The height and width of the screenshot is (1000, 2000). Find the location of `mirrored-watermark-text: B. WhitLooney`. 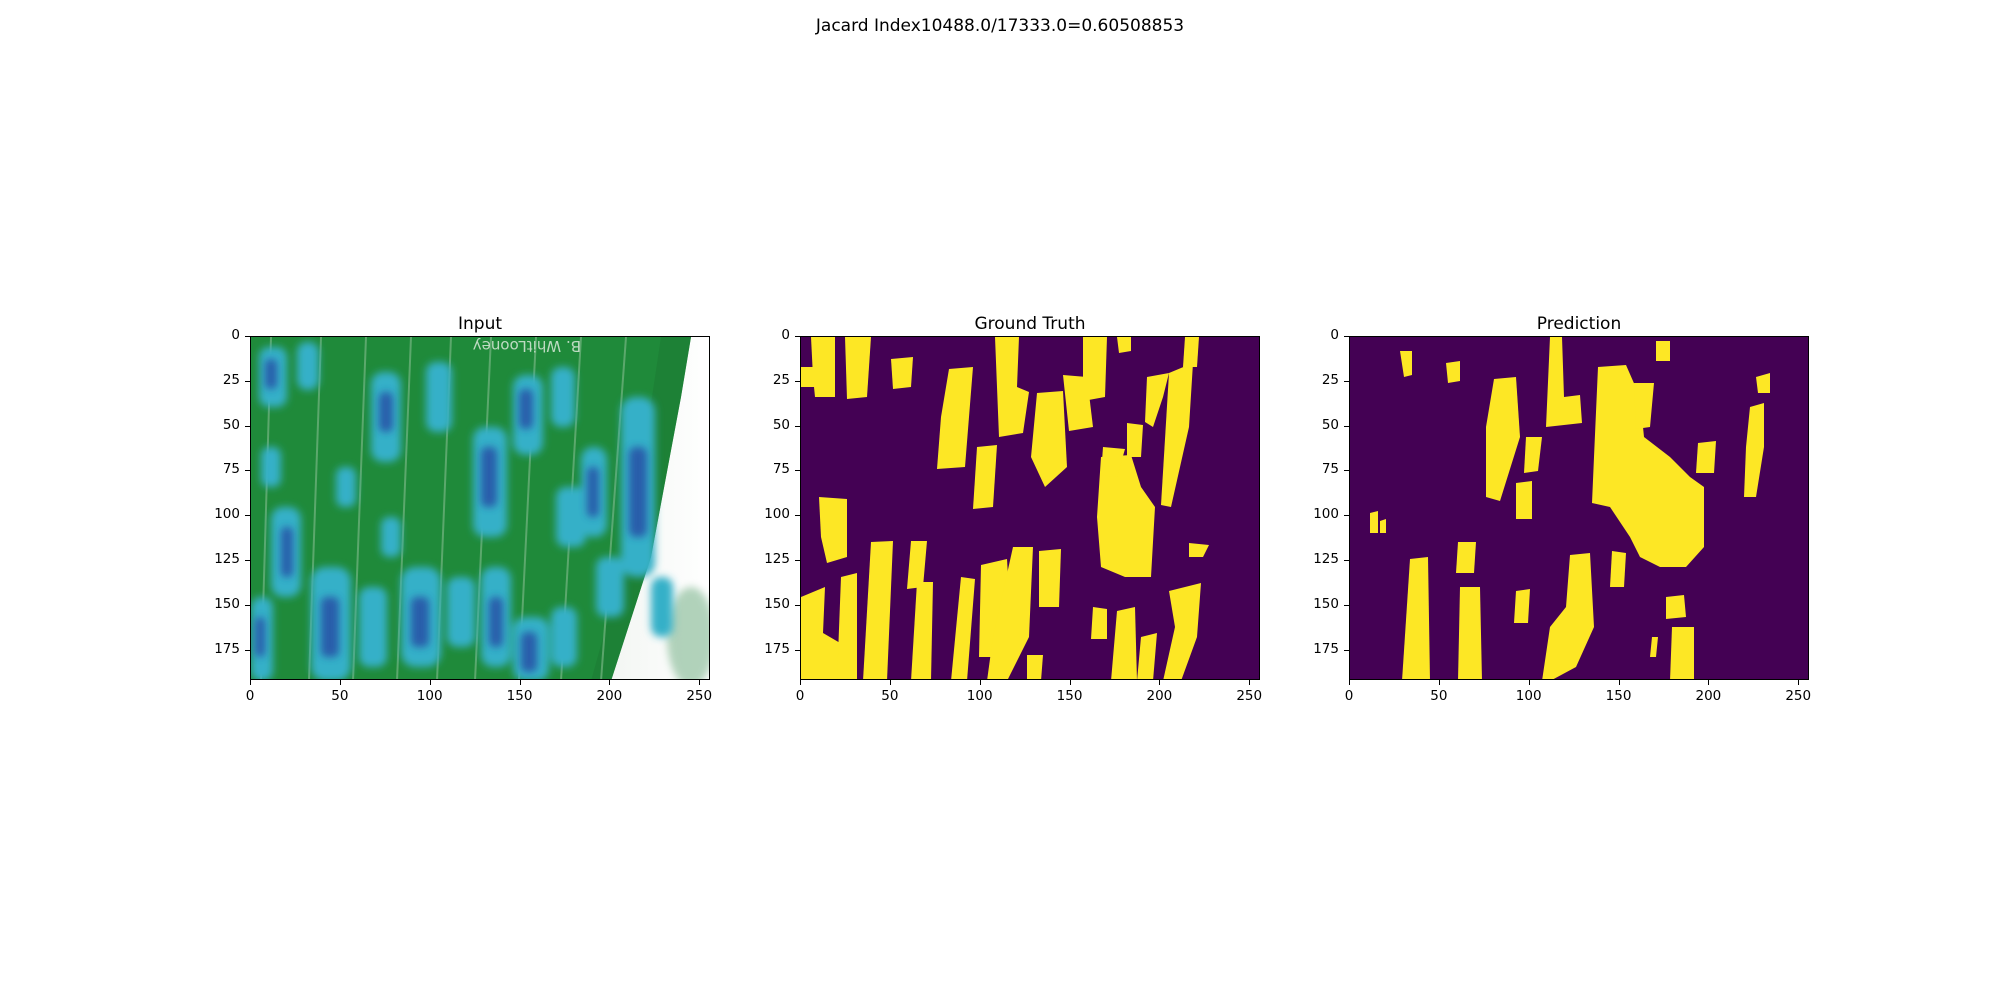

mirrored-watermark-text: B. WhitLooney is located at coordinates (527, 346).